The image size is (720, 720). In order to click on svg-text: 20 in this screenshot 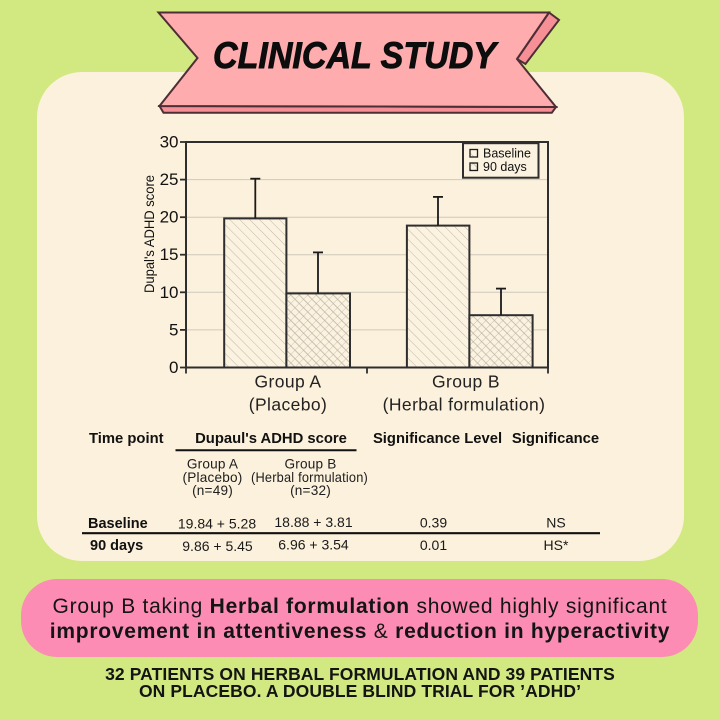, I will do `click(169, 217)`.